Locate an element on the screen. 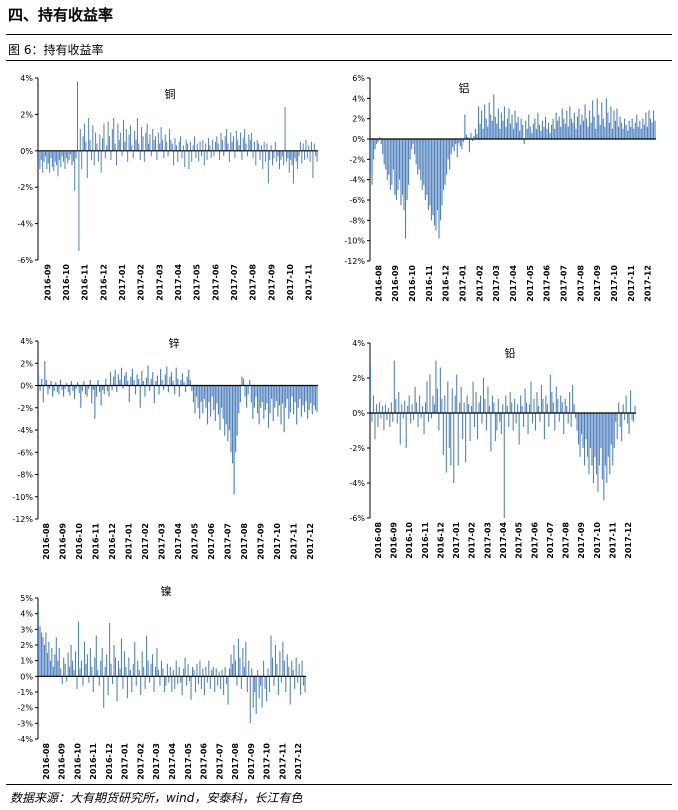  x-tick-label: 2016-11 is located at coordinates (85, 282).